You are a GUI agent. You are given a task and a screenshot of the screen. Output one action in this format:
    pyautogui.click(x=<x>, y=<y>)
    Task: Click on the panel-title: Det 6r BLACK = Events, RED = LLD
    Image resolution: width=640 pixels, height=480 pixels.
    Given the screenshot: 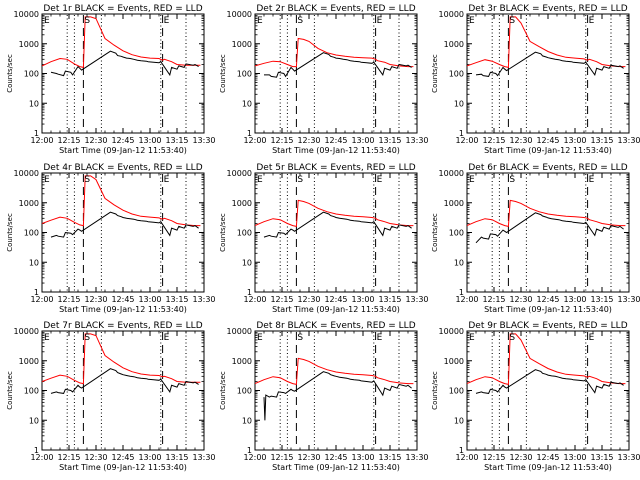 What is the action you would take?
    pyautogui.click(x=547, y=168)
    